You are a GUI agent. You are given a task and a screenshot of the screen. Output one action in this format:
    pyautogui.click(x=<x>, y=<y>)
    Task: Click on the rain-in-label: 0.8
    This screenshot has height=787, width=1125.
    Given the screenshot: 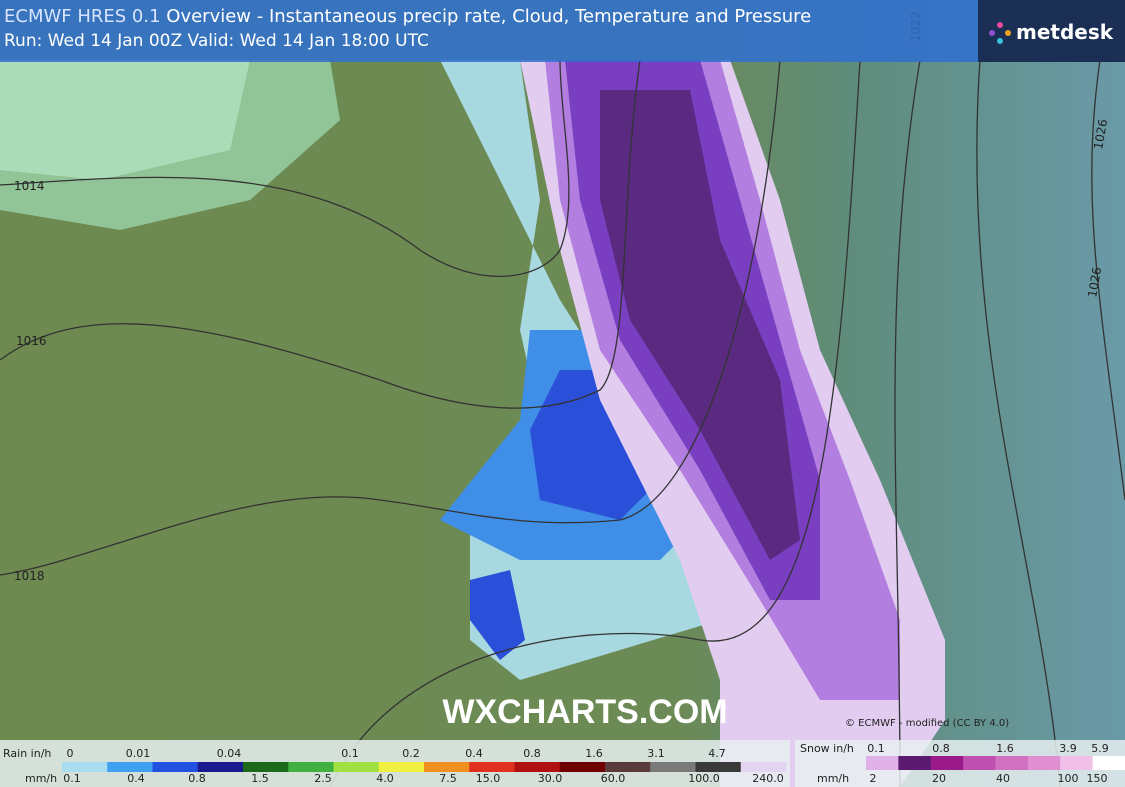 What is the action you would take?
    pyautogui.click(x=532, y=753)
    